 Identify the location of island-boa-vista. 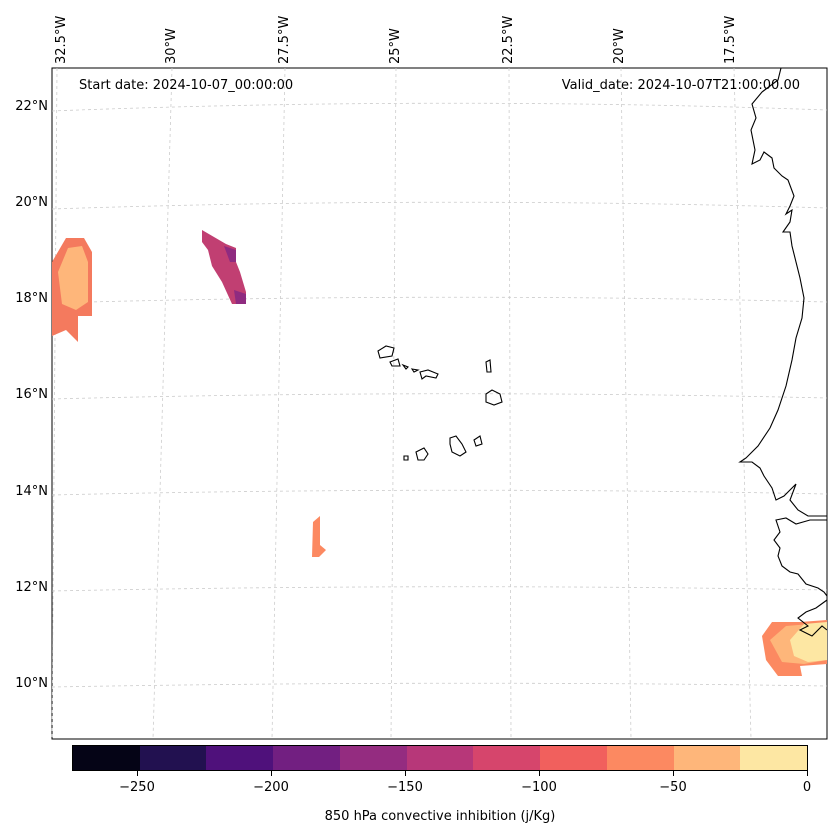
(494, 397).